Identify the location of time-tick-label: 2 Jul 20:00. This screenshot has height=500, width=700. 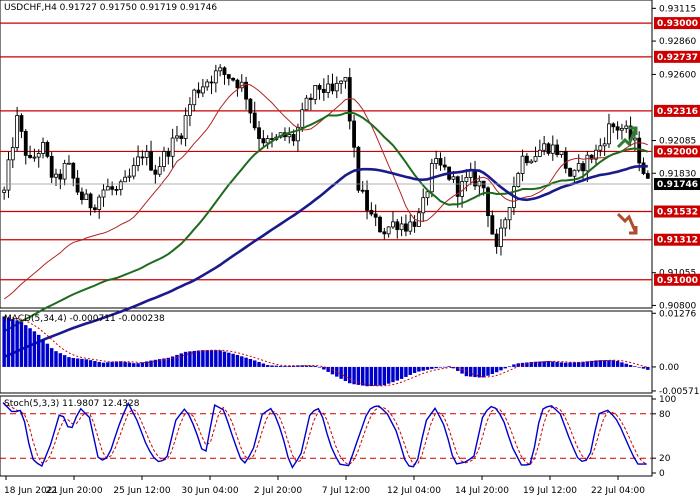
(278, 491).